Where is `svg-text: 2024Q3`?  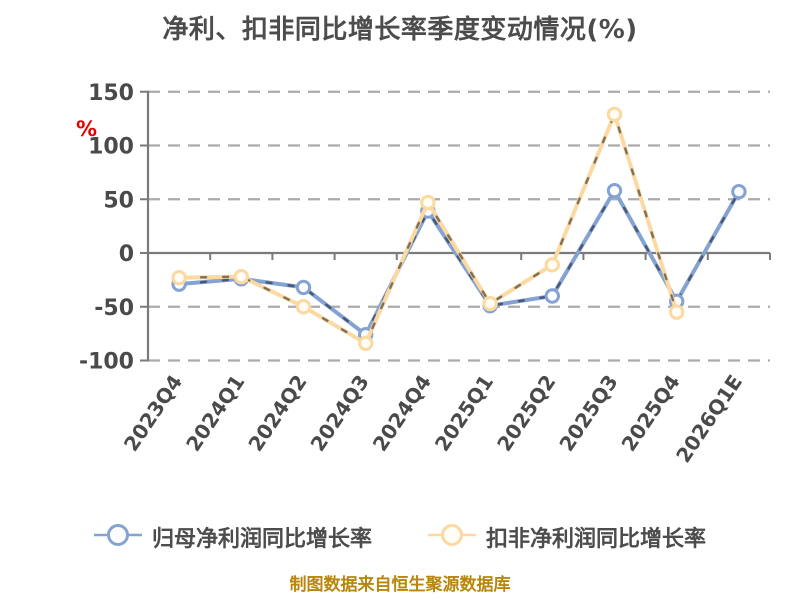
svg-text: 2024Q3 is located at coordinates (340, 412).